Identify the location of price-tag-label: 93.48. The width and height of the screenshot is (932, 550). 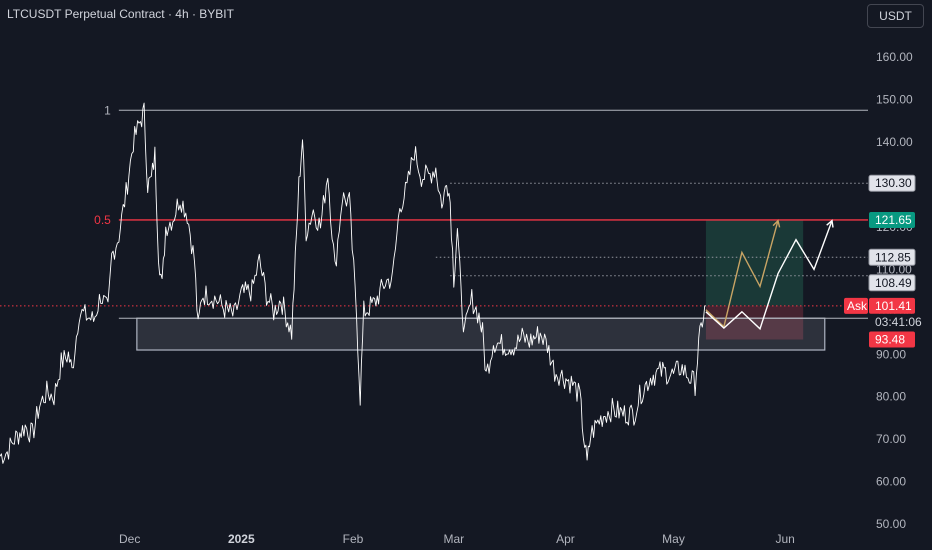
(890, 339).